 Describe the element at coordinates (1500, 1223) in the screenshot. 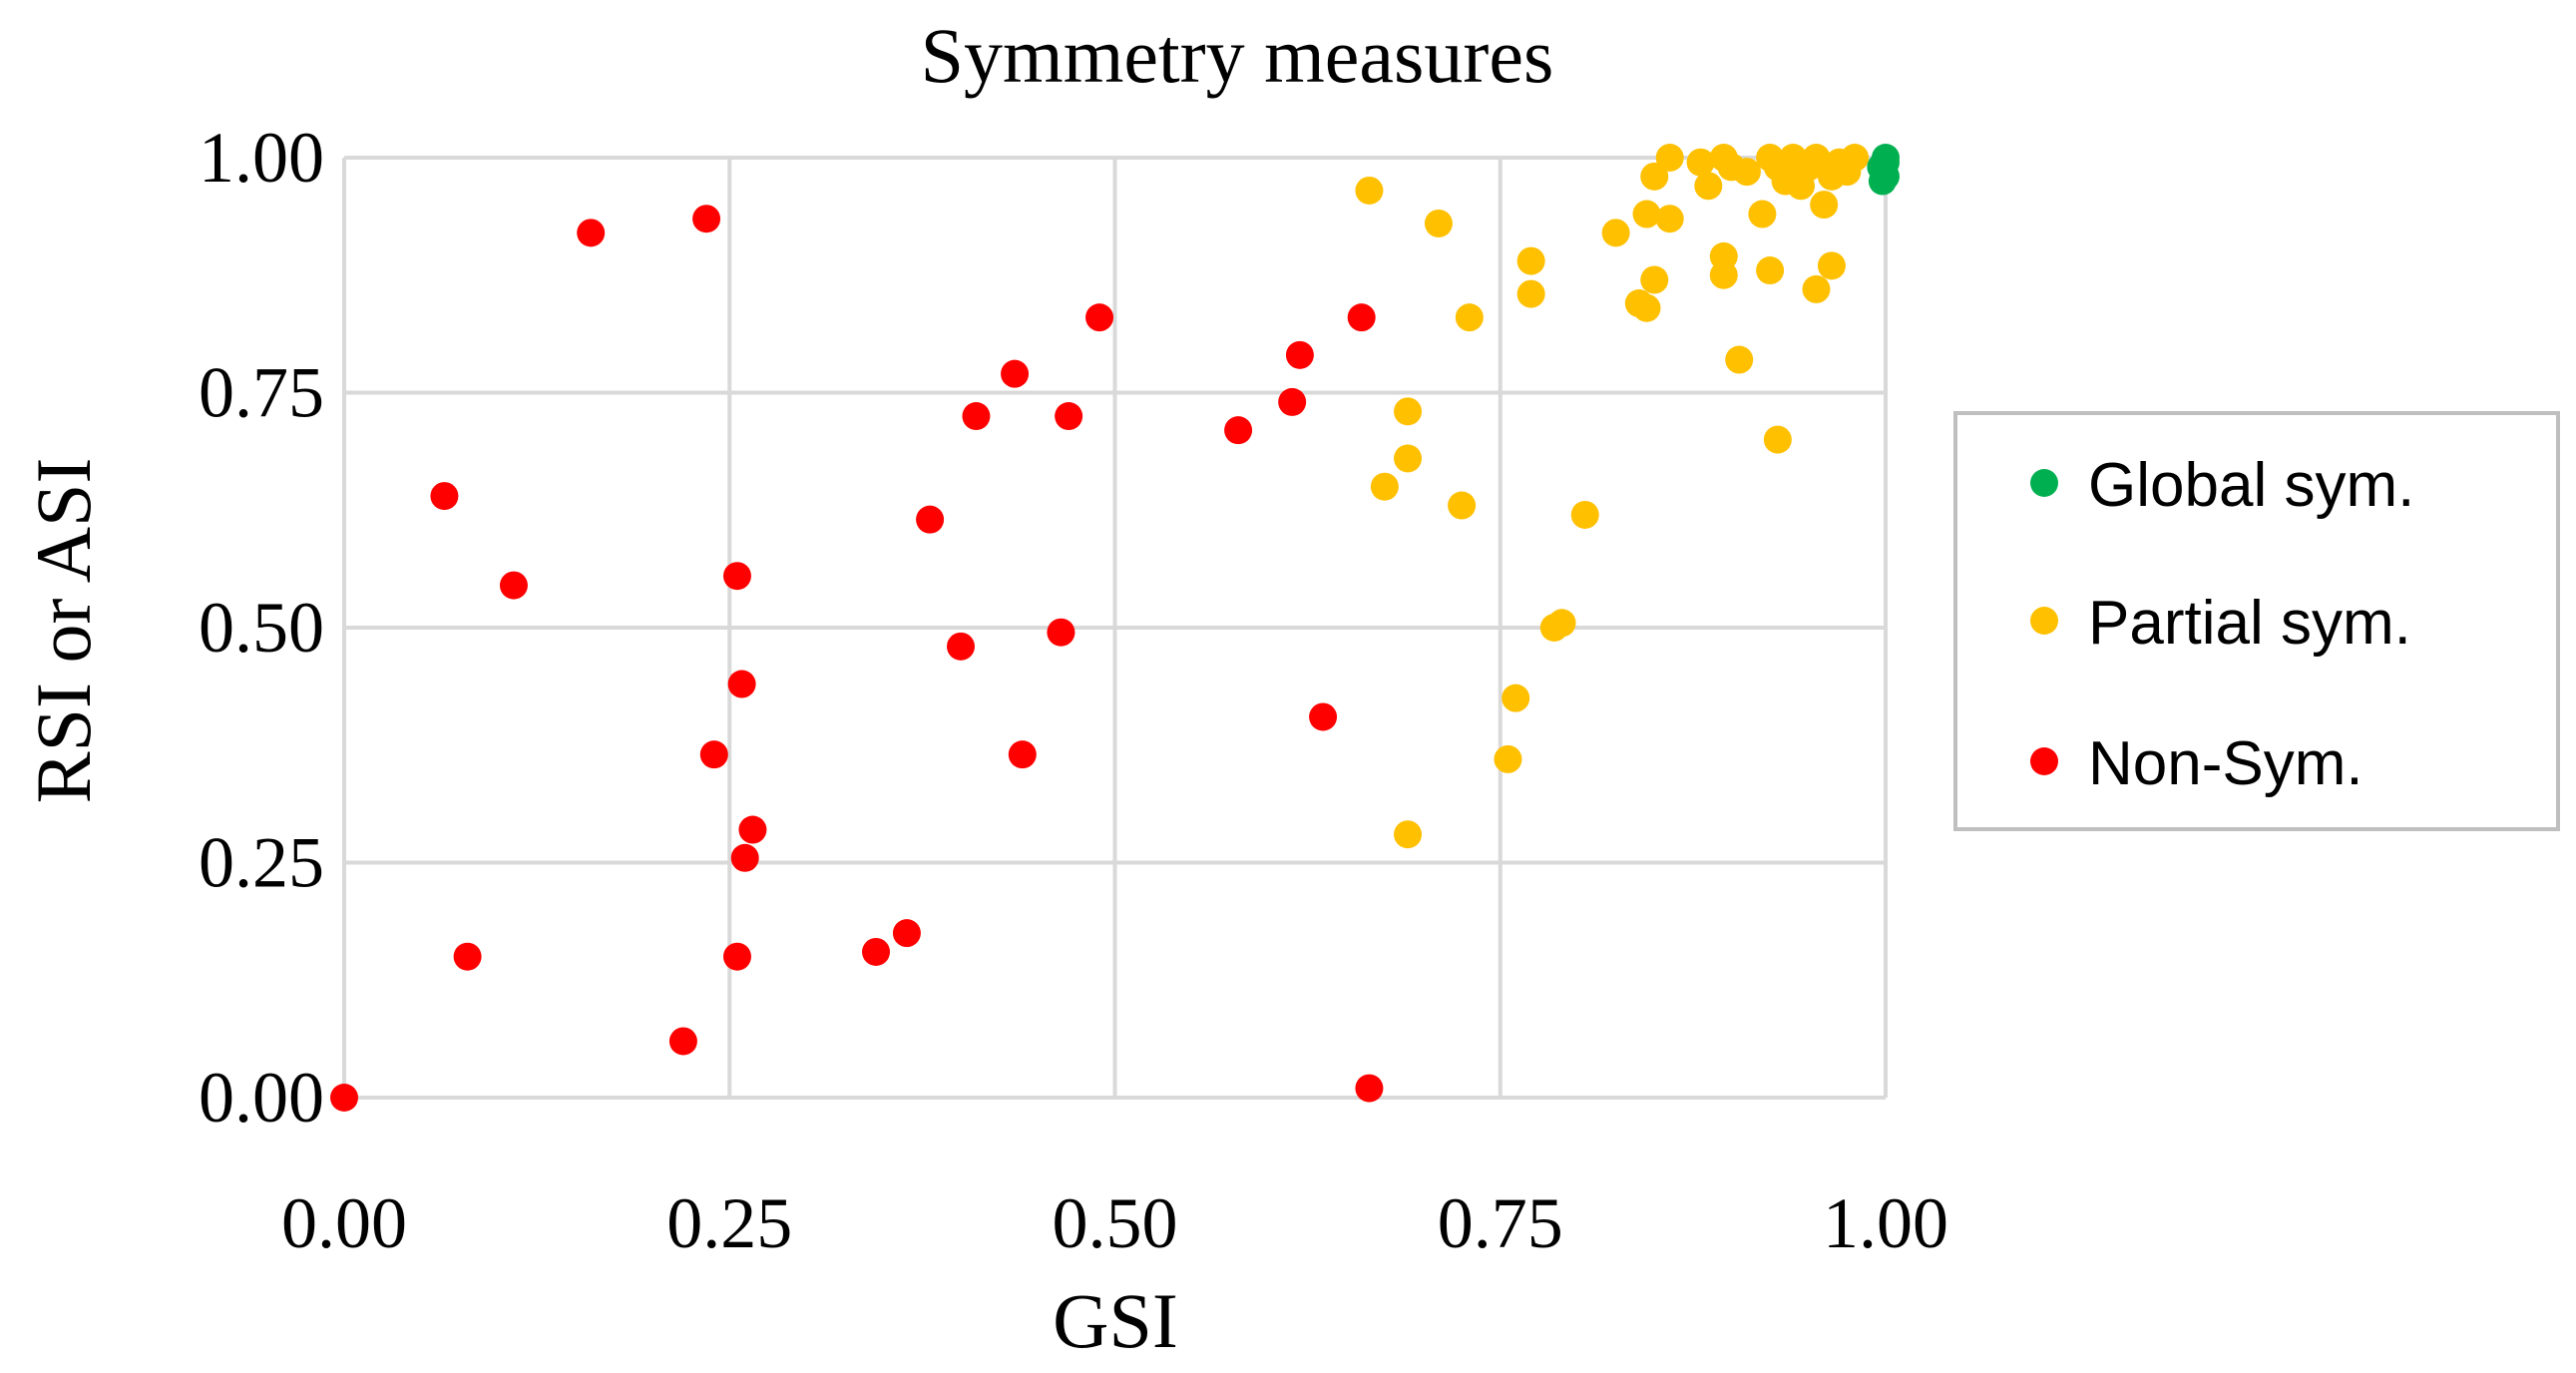

I see `x-tick-label: 0.75` at that location.